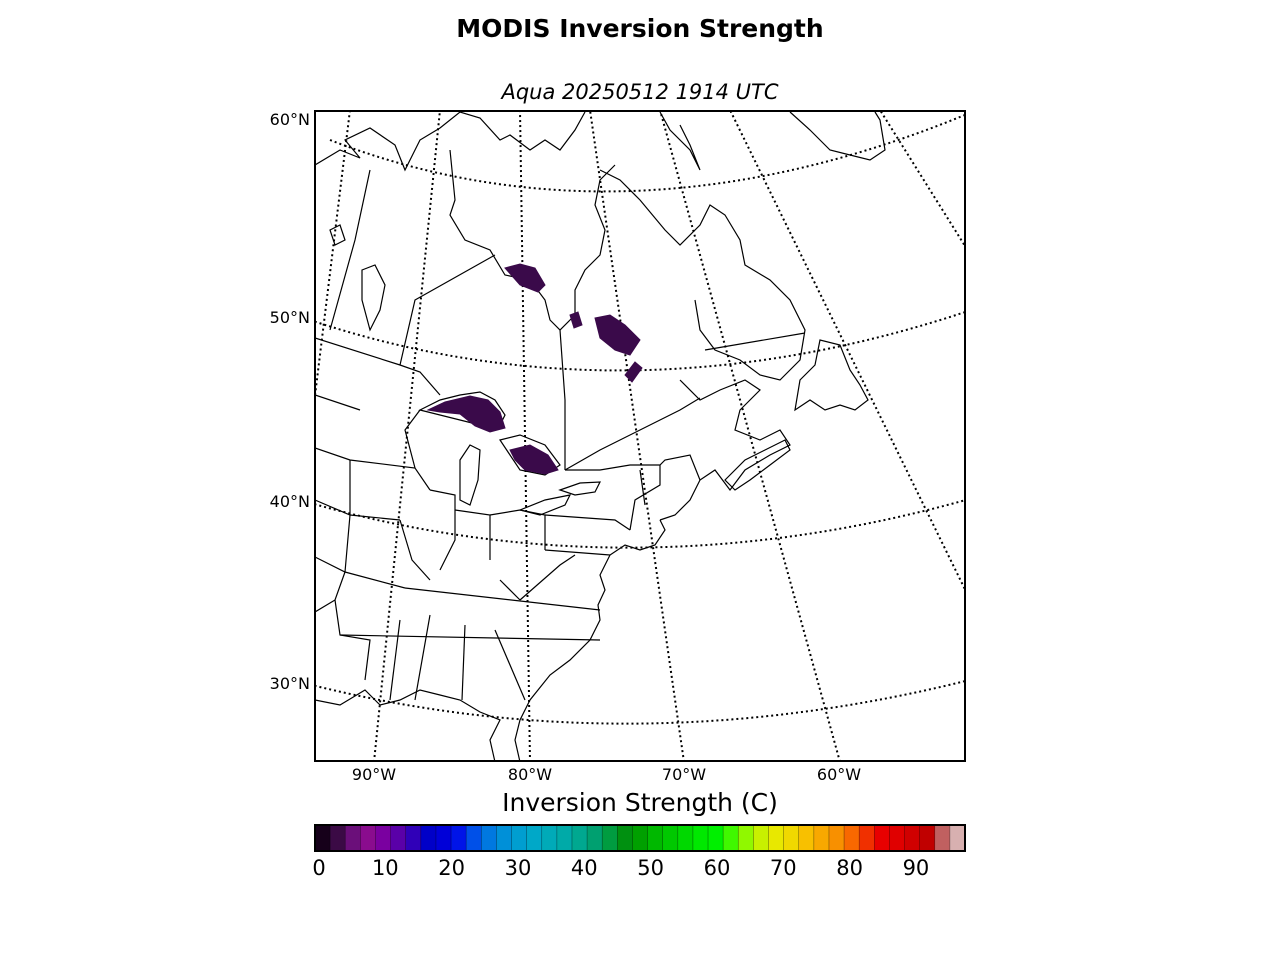 This screenshot has height=960, width=1280. What do you see at coordinates (530, 774) in the screenshot?
I see `lon-label-80w: 80°W` at bounding box center [530, 774].